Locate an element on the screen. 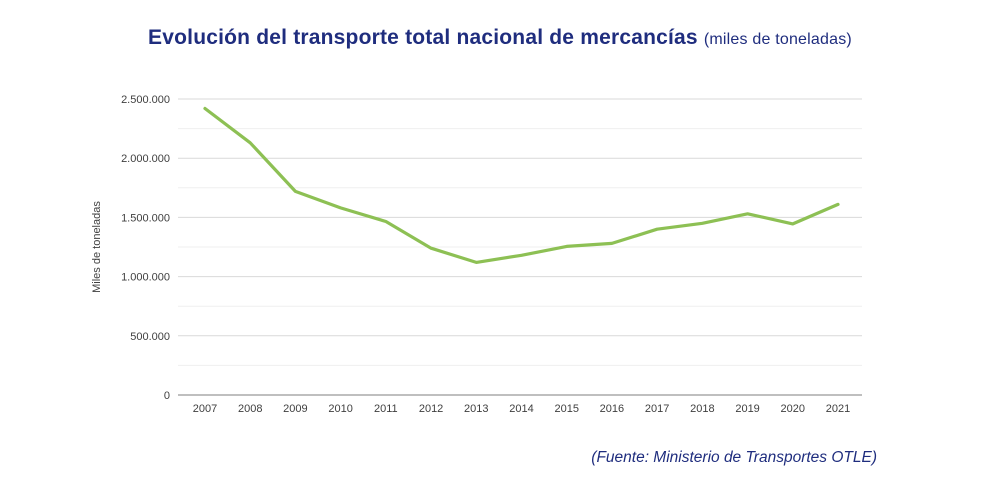  x-tick-label: 2020 is located at coordinates (793, 409).